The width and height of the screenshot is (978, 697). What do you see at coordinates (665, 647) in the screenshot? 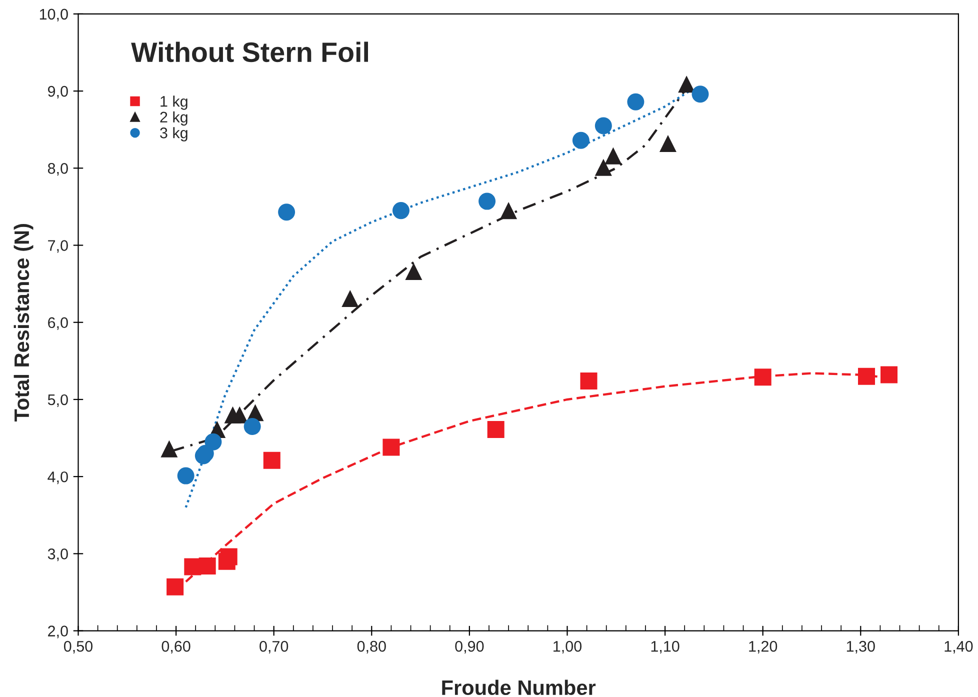
I see `x-tick-label: 1,10` at bounding box center [665, 647].